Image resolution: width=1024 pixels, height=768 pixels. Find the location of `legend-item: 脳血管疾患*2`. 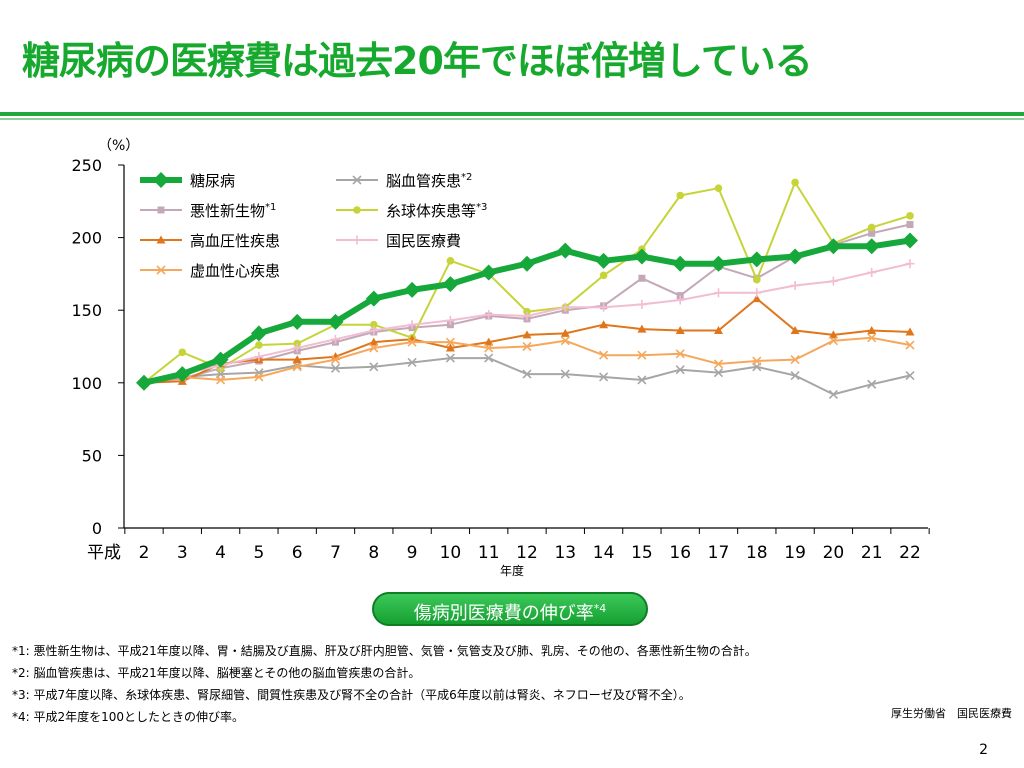

legend-item: 脳血管疾患*2 is located at coordinates (404, 181).